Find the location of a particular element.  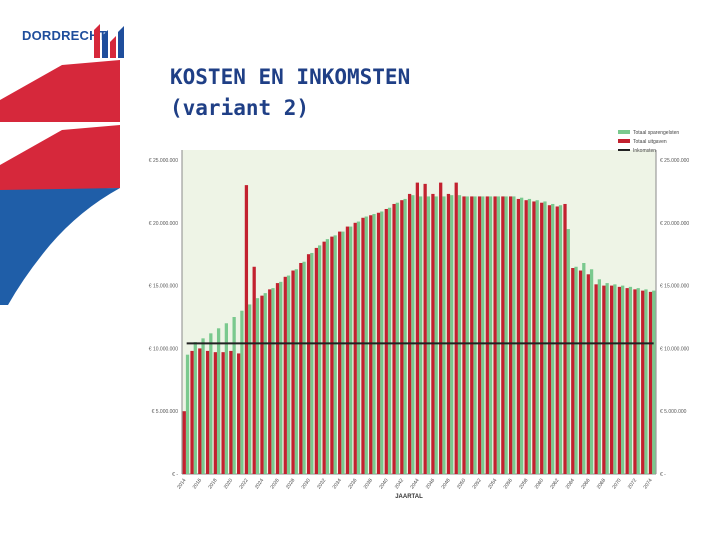

slide-title: KOSTEN EN INKOMSTEN (variant 2) is located at coordinates (290, 92).